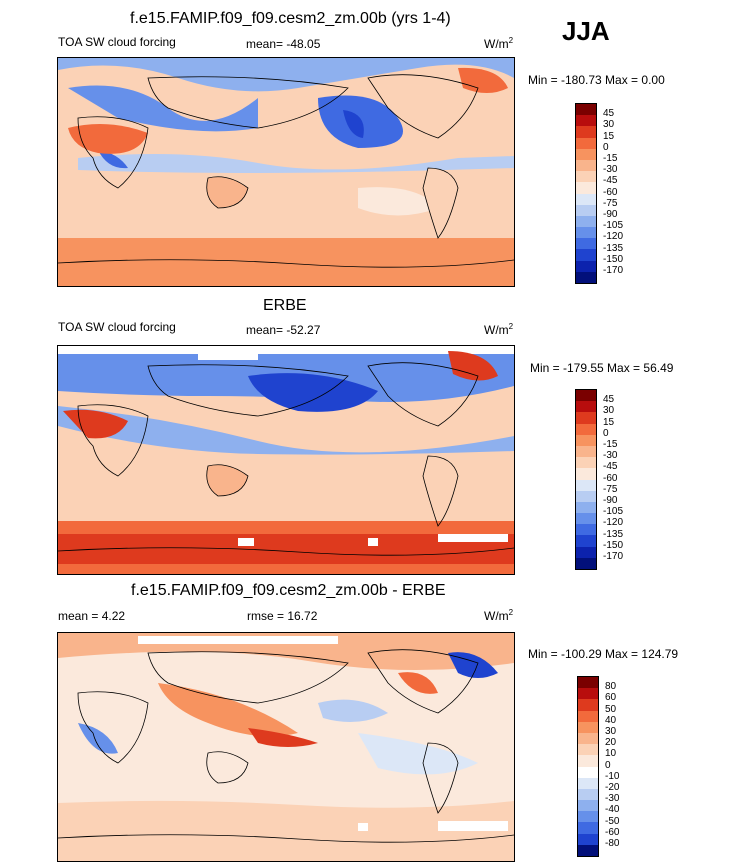 The width and height of the screenshot is (733, 866). Describe the element at coordinates (92, 616) in the screenshot. I see `panel-3-mean-label: mean = 4.22` at that location.